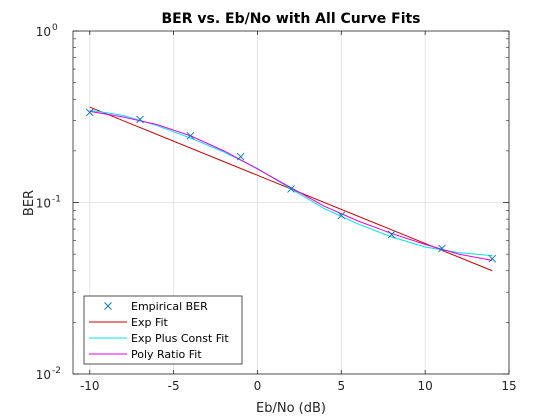 This screenshot has width=560, height=420. I want to click on legend-entry: Exp Fit, so click(129, 322).